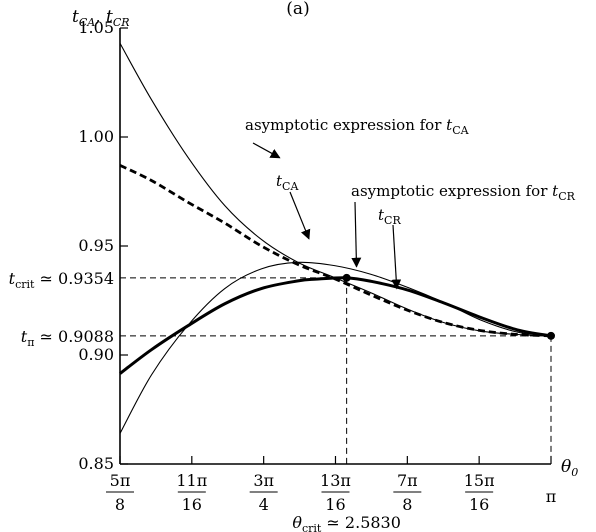  Describe the element at coordinates (335, 504) in the screenshot. I see `x-tick-den-3: 16` at that location.